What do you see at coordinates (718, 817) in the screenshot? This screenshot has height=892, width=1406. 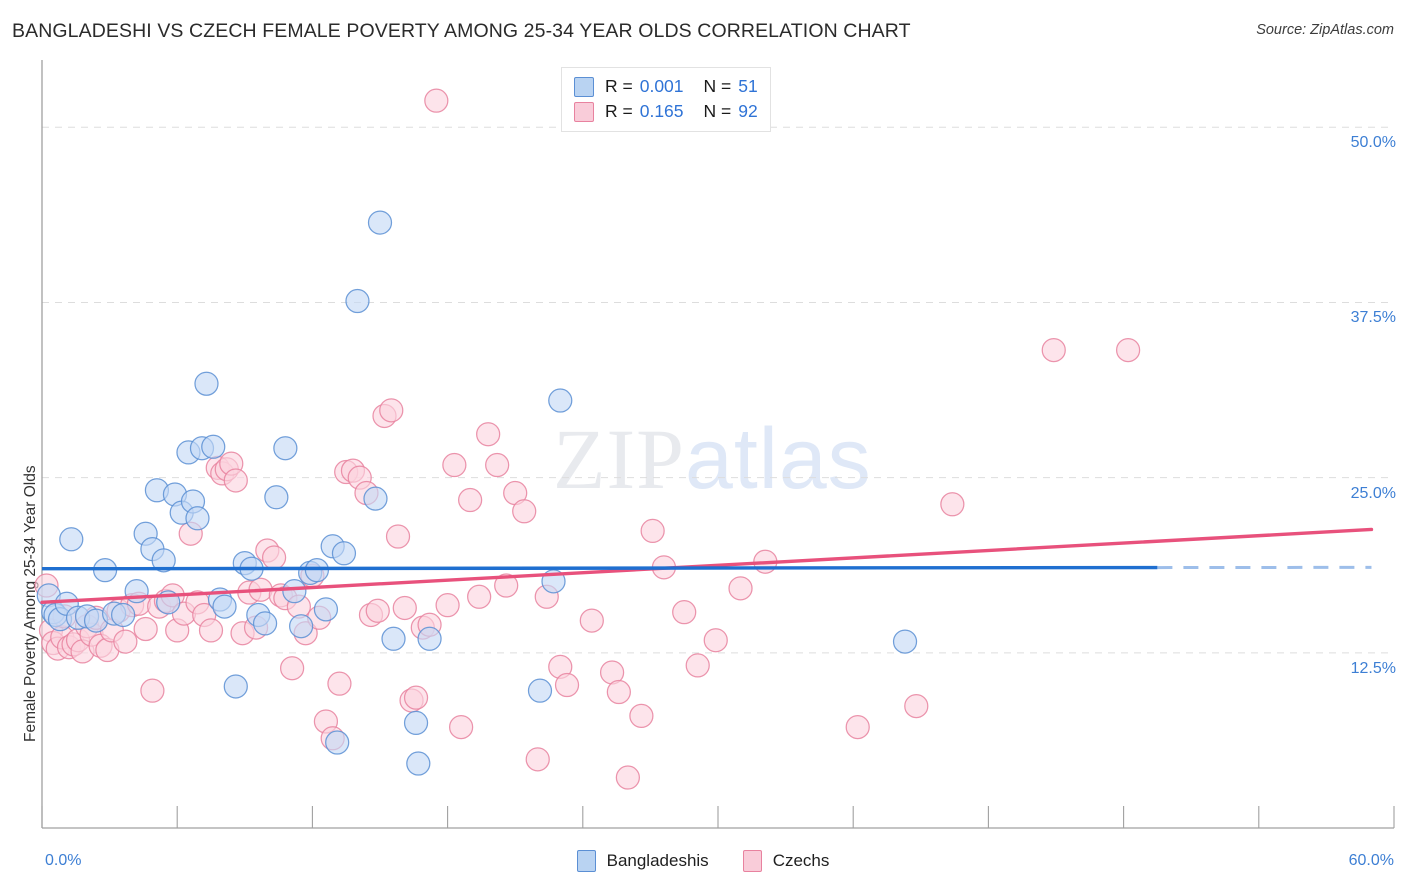 I see `x-axis-ticks` at bounding box center [718, 817].